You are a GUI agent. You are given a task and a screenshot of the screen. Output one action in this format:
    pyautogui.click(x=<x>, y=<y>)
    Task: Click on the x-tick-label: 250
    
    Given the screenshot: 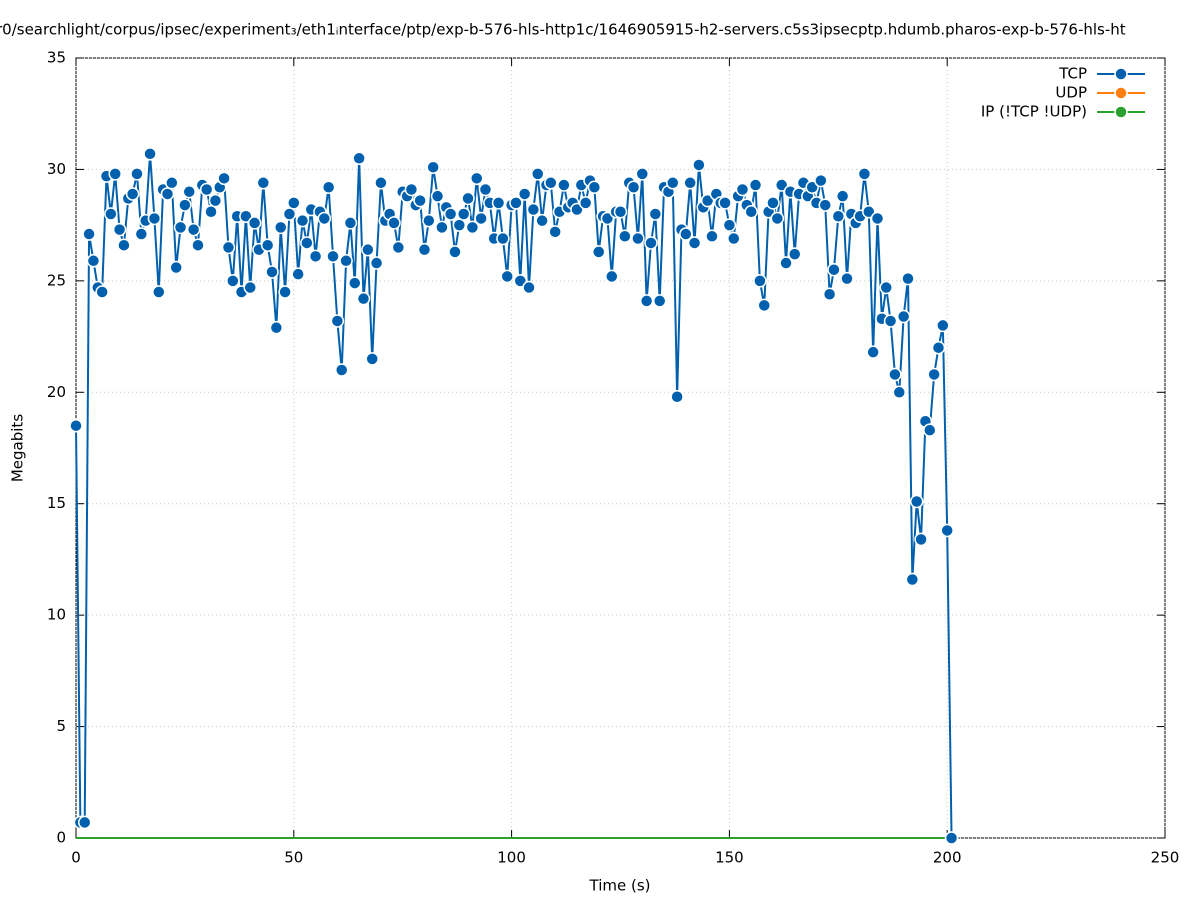 What is the action you would take?
    pyautogui.click(x=1165, y=858)
    